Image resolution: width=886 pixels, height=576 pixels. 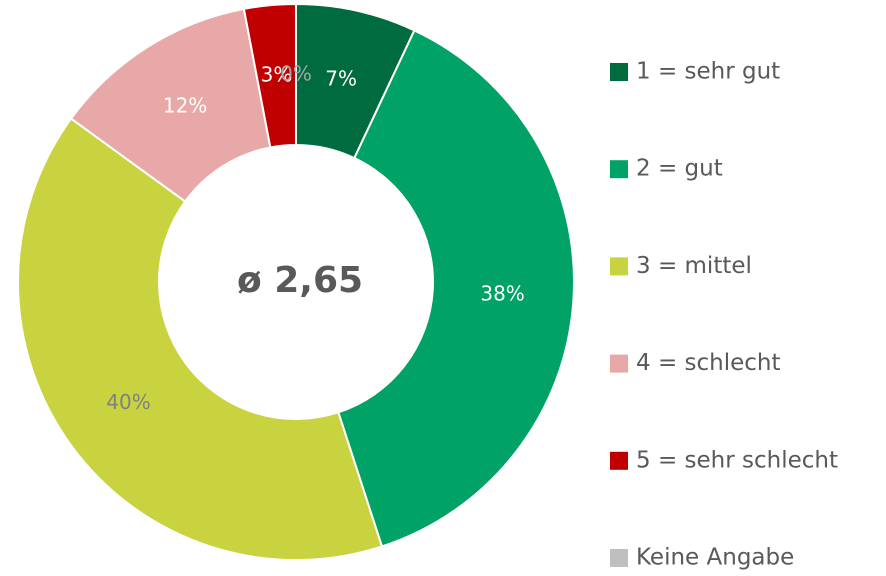 I want to click on data-label: 40%, so click(x=128, y=402).